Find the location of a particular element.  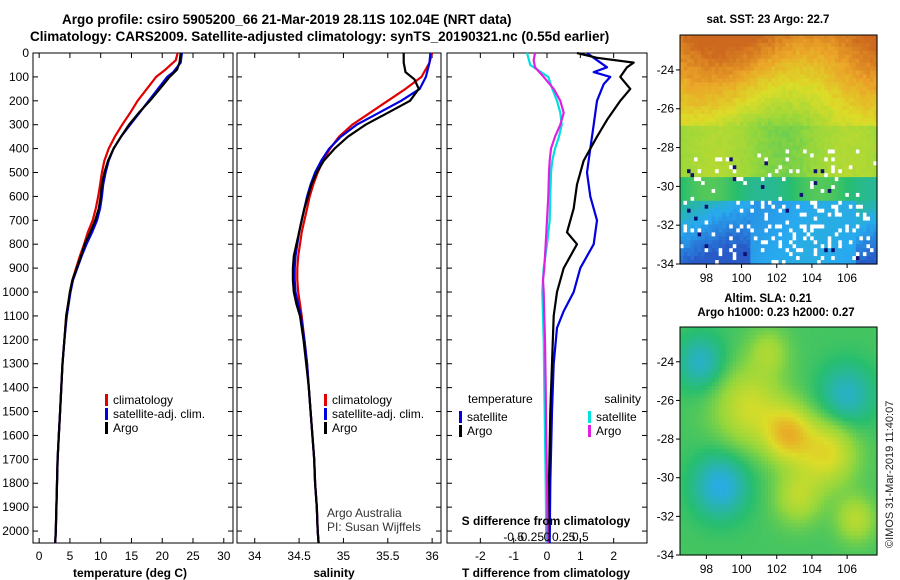

difference-xtick-label: 0 is located at coordinates (547, 556).